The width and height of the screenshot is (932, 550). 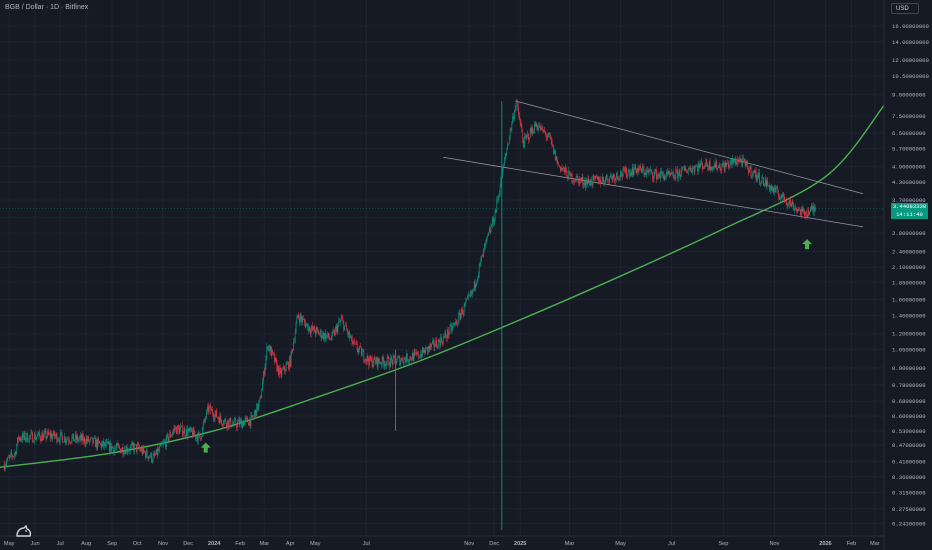 What do you see at coordinates (35, 544) in the screenshot?
I see `time-tick-label: Jun` at bounding box center [35, 544].